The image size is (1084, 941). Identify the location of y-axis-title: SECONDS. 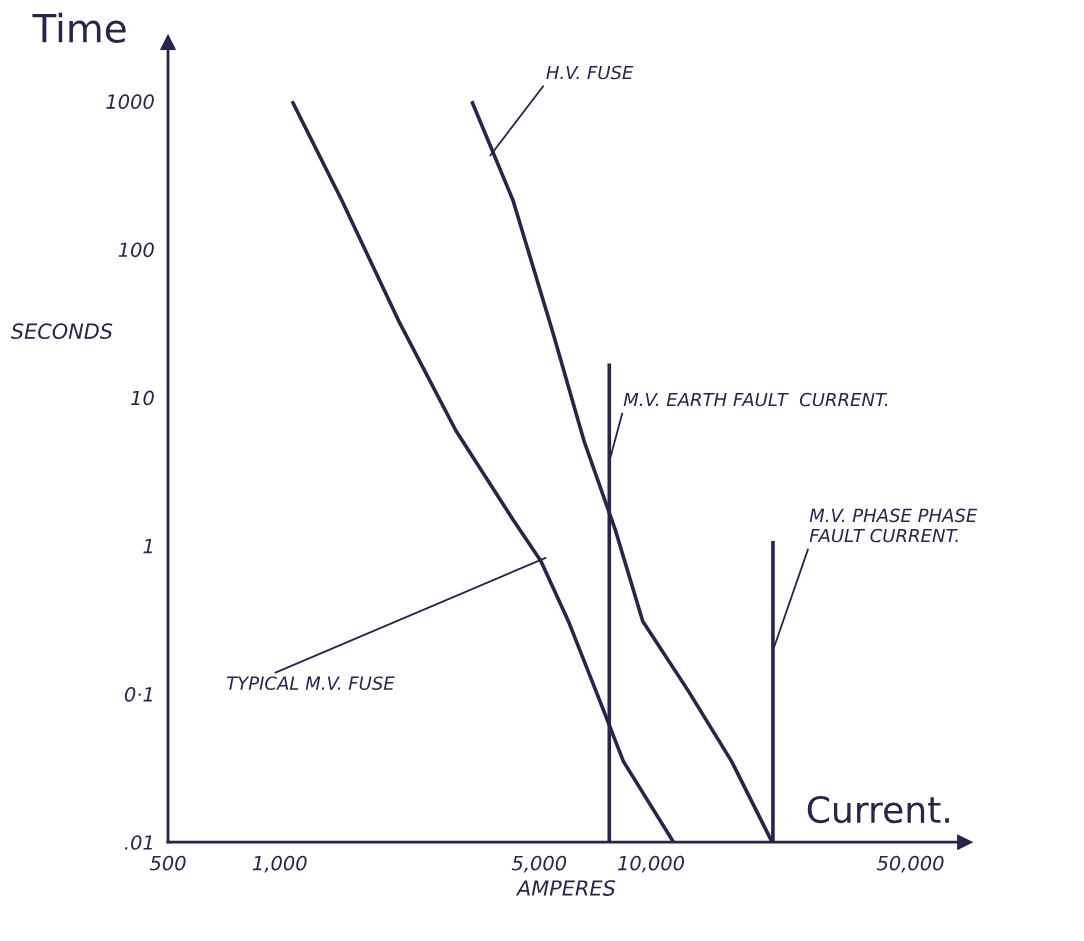
(61, 331).